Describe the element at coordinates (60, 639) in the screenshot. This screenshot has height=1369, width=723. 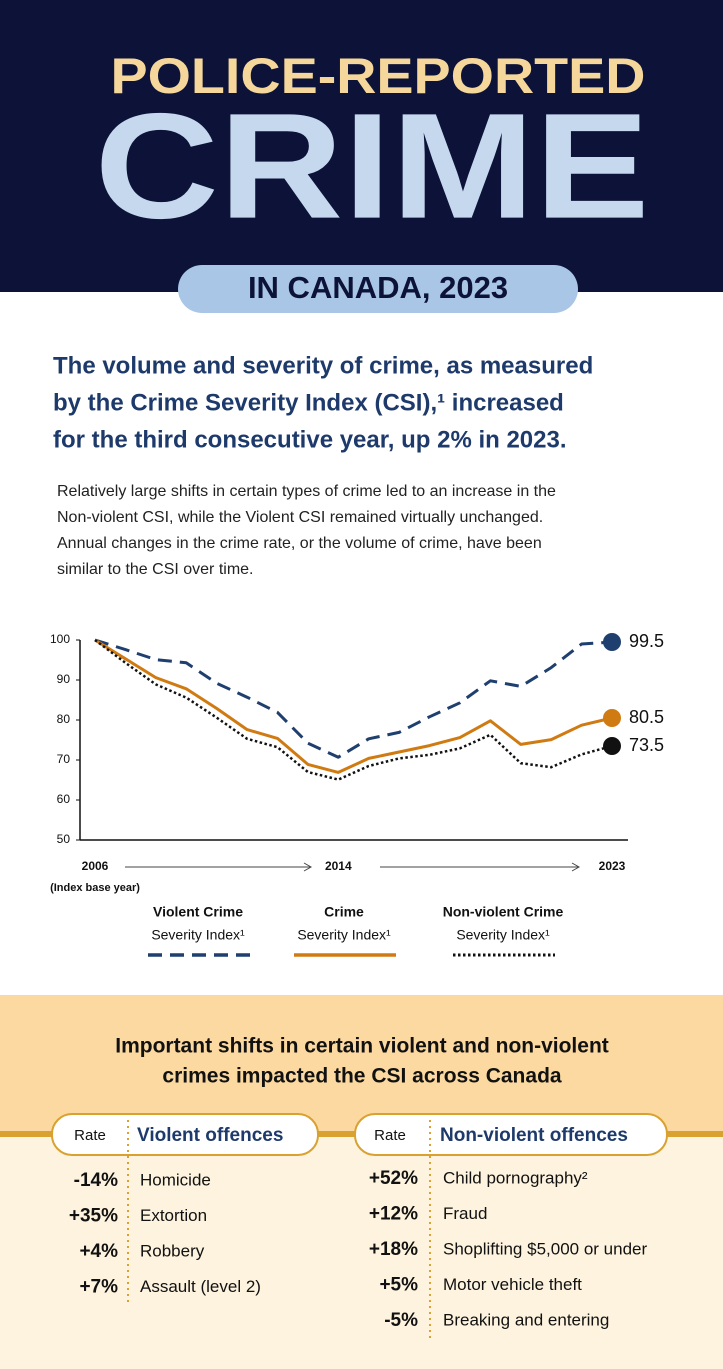
I see `y-tick-label: 100` at that location.